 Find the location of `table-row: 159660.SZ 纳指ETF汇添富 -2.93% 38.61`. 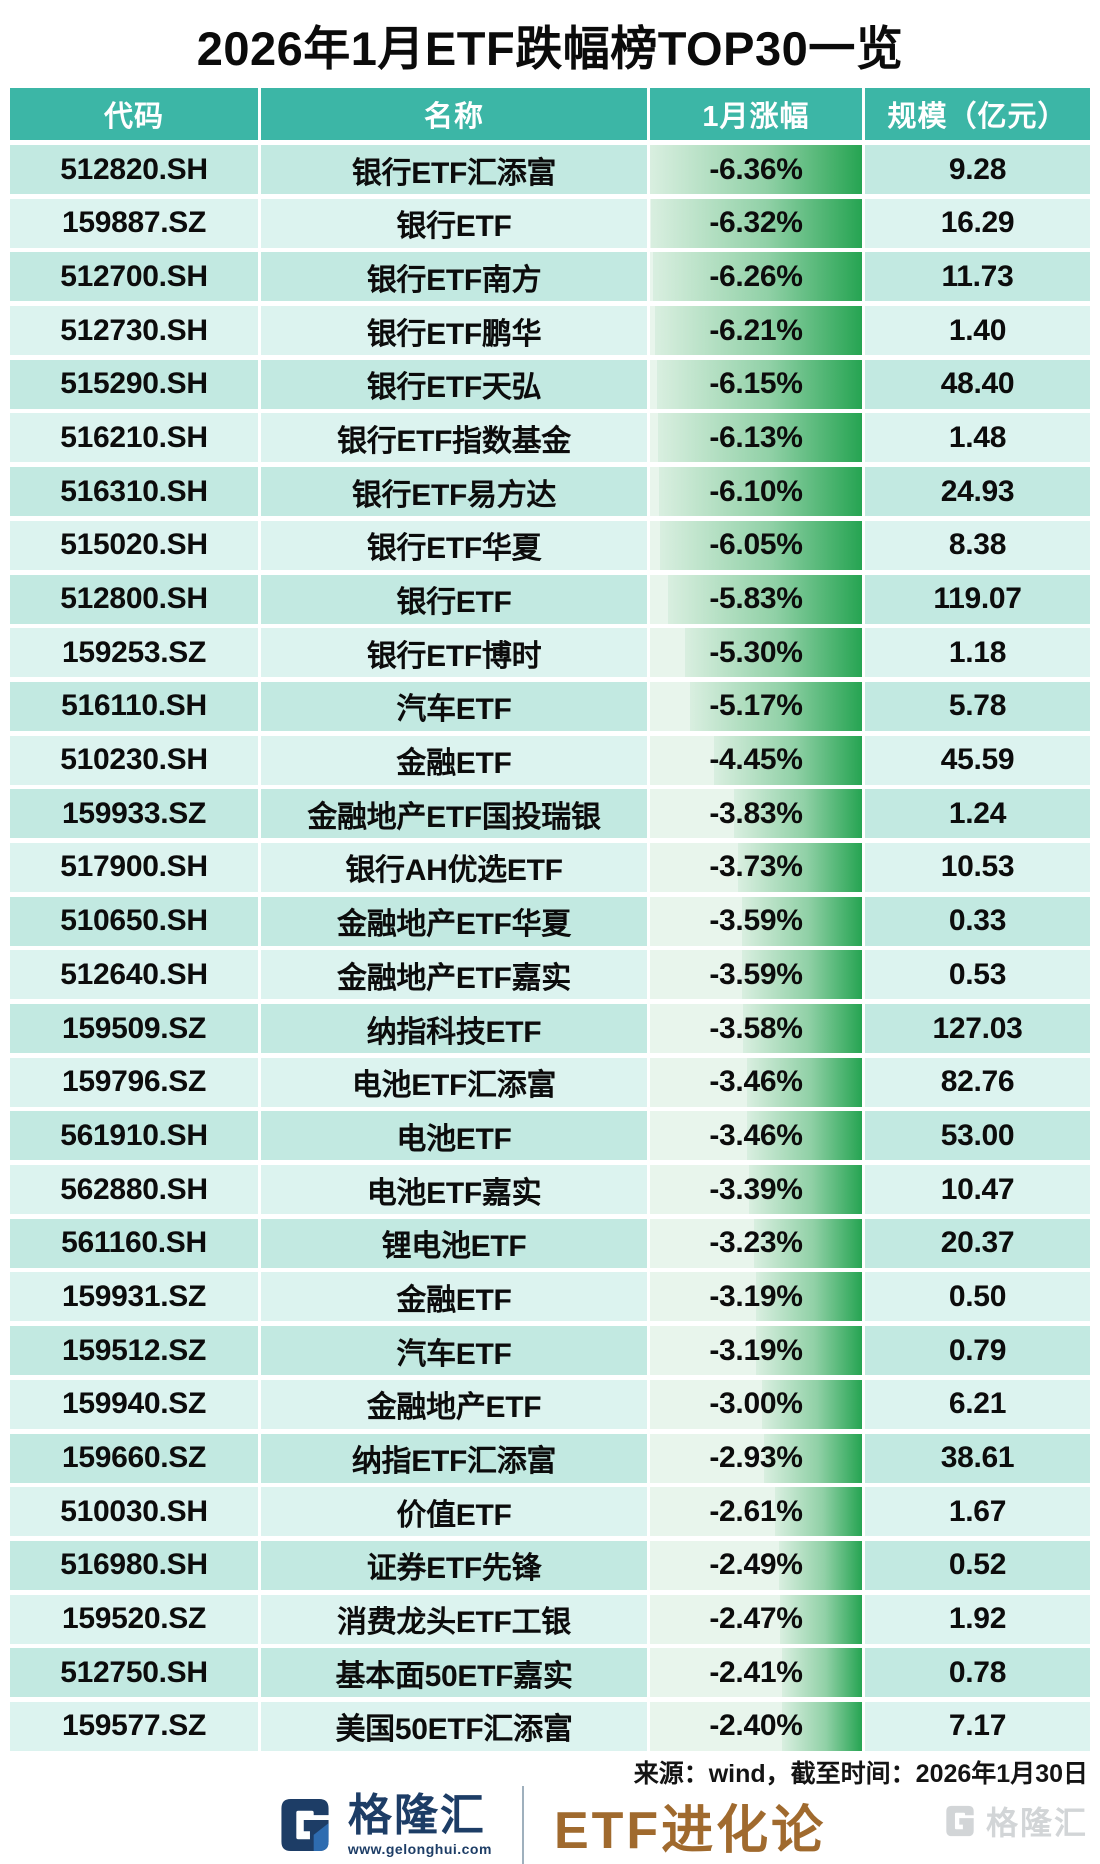

table-row: 159660.SZ 纳指ETF汇添富 -2.93% 38.61 is located at coordinates (550, 1458).